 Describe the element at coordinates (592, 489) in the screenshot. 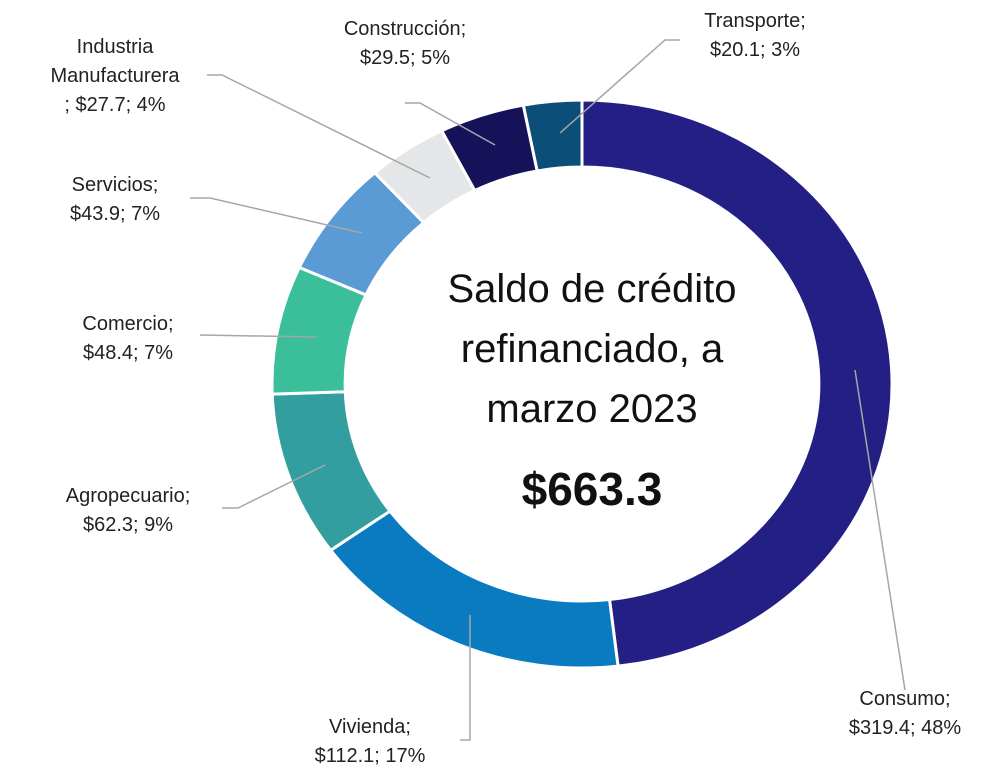

I see `center-total: $663.3` at that location.